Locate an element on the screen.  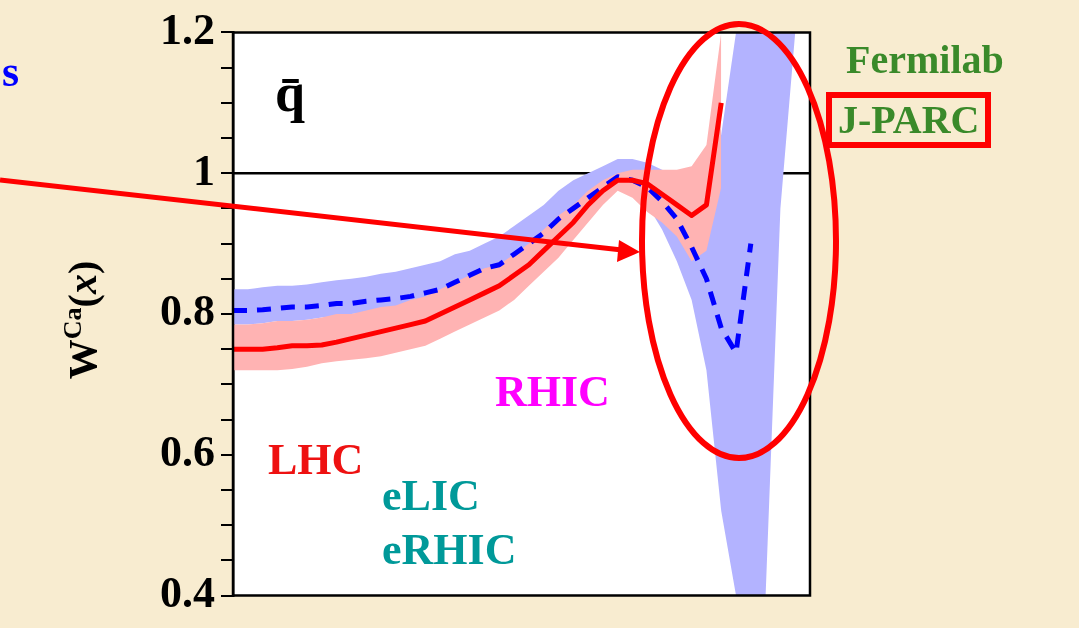
annotation: eLIC is located at coordinates (431, 495).